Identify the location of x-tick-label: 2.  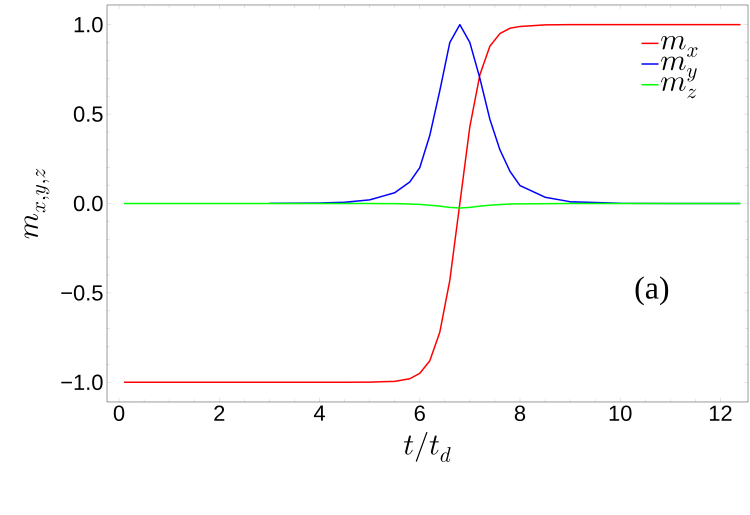
(219, 413).